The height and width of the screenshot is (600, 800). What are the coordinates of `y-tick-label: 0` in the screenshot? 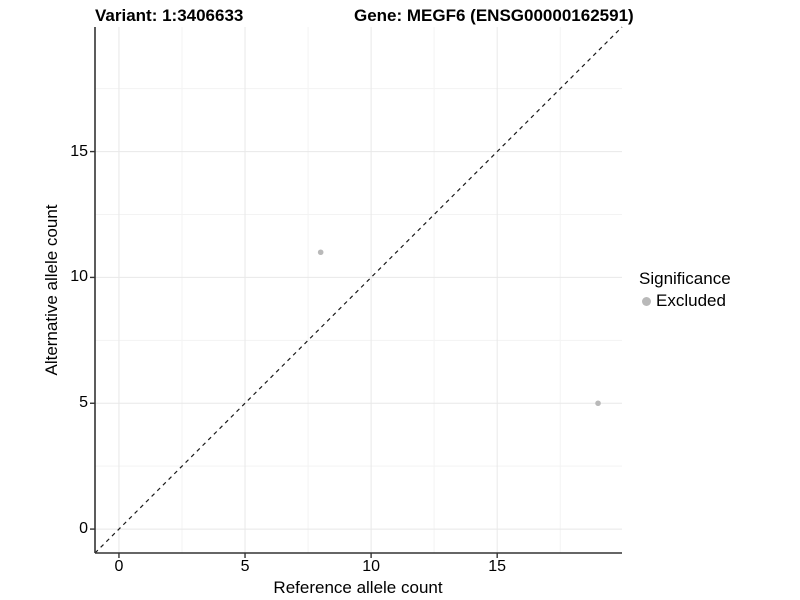 It's located at (83, 529).